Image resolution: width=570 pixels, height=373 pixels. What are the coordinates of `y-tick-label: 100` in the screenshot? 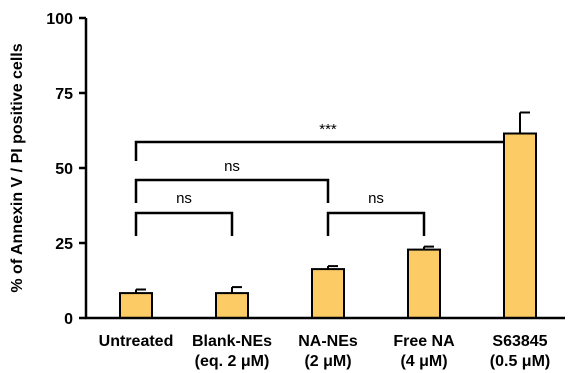 It's located at (59, 19).